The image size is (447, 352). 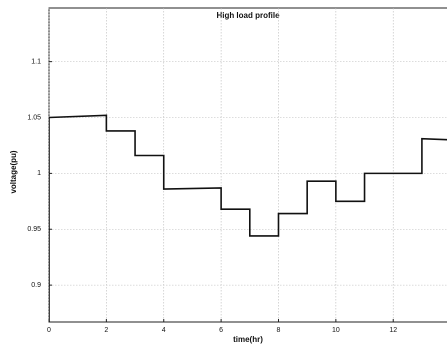 What do you see at coordinates (36, 285) in the screenshot?
I see `y-tick-label: 0.9` at bounding box center [36, 285].